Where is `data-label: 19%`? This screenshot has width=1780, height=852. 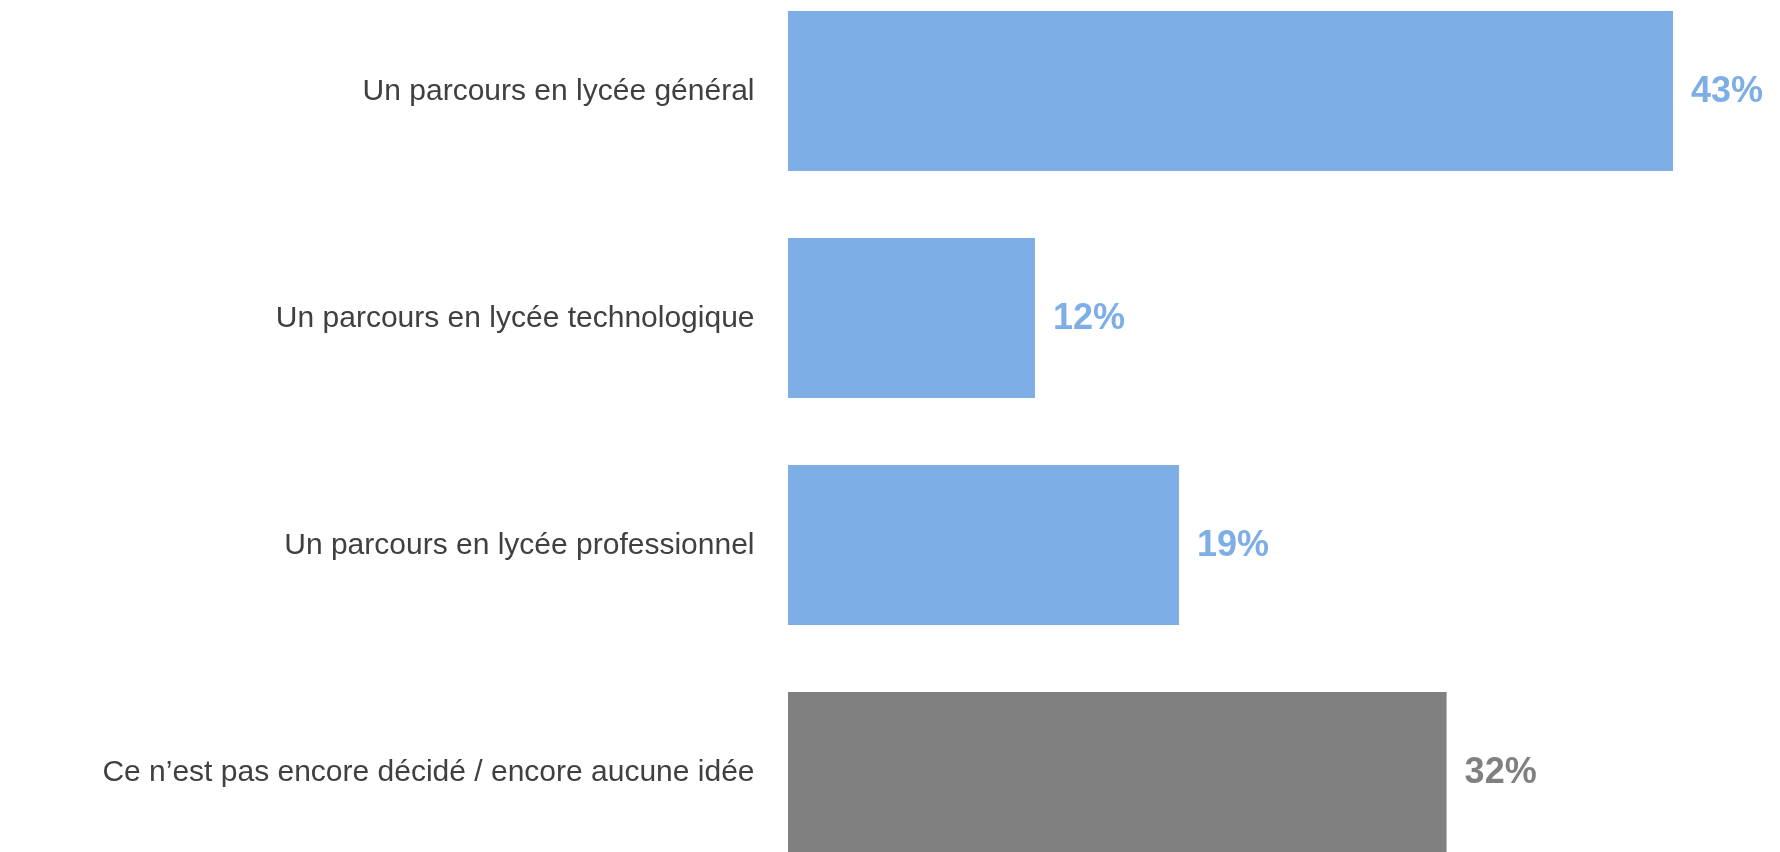
data-label: 19% is located at coordinates (1233, 543).